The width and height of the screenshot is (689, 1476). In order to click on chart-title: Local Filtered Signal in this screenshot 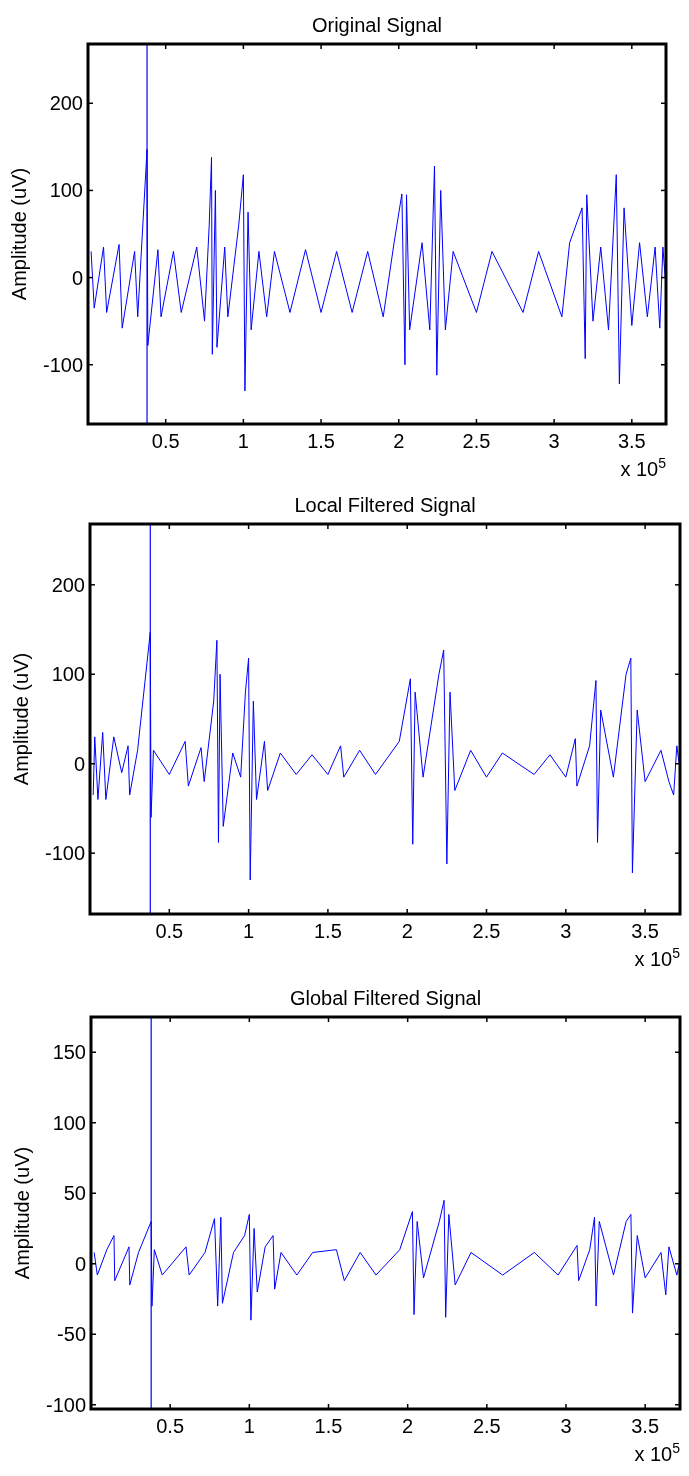, I will do `click(385, 505)`.